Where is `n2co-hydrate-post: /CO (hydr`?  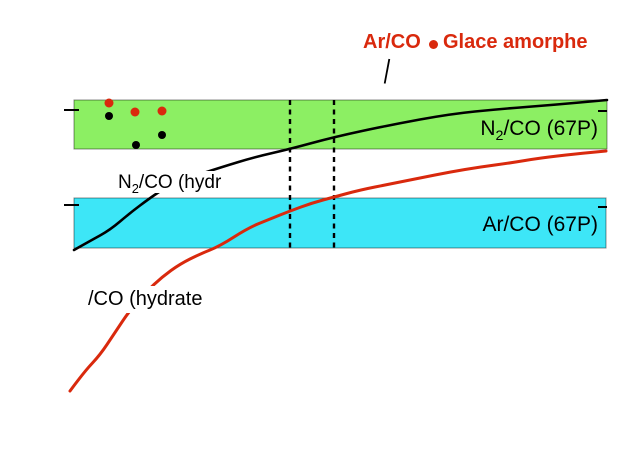
n2co-hydrate-post: /CO (hydr is located at coordinates (180, 182).